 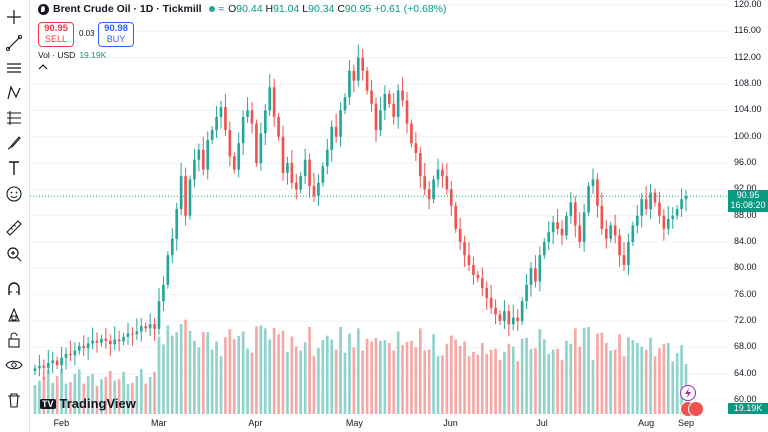 I want to click on lightning-event-icon, so click(x=688, y=393).